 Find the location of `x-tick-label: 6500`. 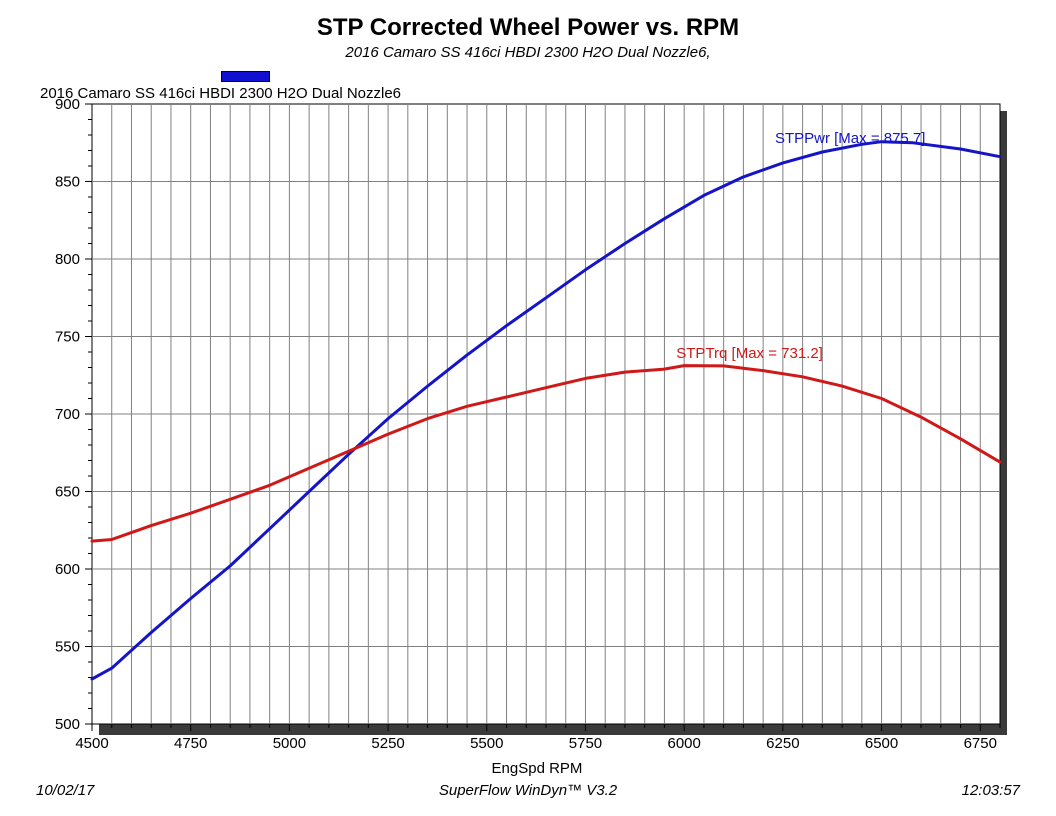

x-tick-label: 6500 is located at coordinates (881, 743).